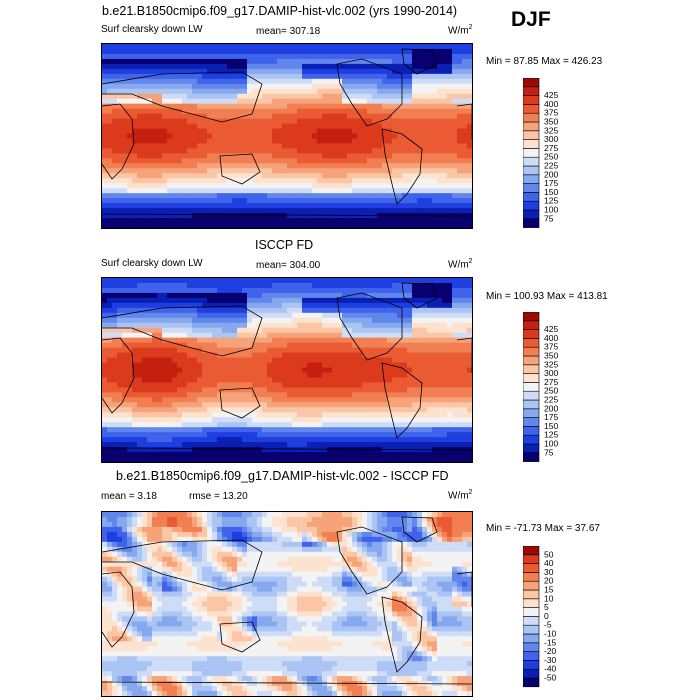 The height and width of the screenshot is (700, 700). Describe the element at coordinates (551, 210) in the screenshot. I see `colorbar-tick-label: 100` at that location.